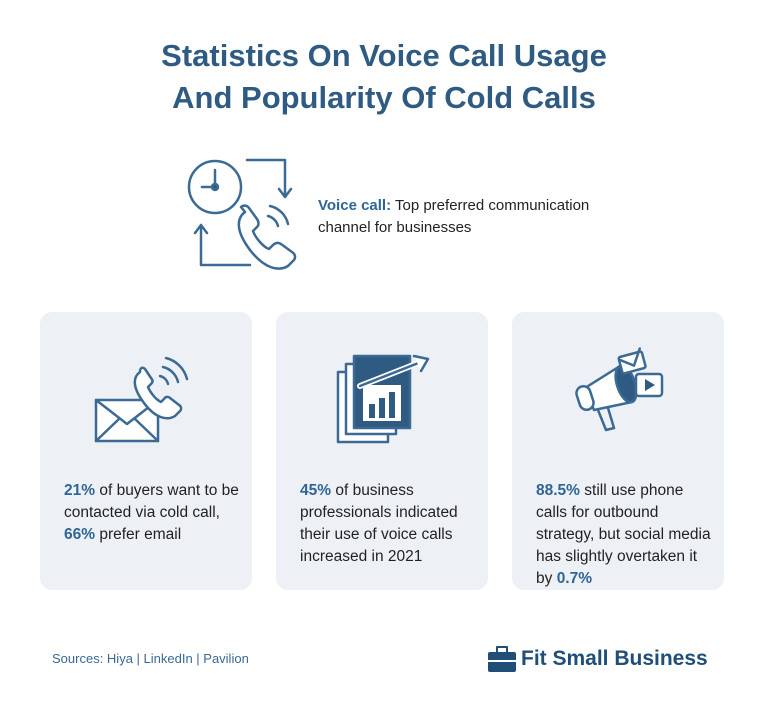  I want to click on title-line: And Popularity Of Cold Calls, so click(384, 97).